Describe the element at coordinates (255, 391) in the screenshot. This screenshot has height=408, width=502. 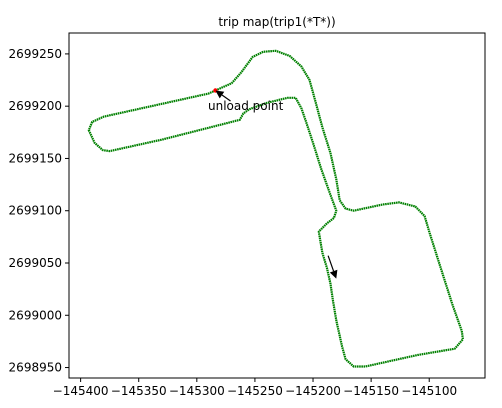
I see `x-tick-label: −145250` at that location.